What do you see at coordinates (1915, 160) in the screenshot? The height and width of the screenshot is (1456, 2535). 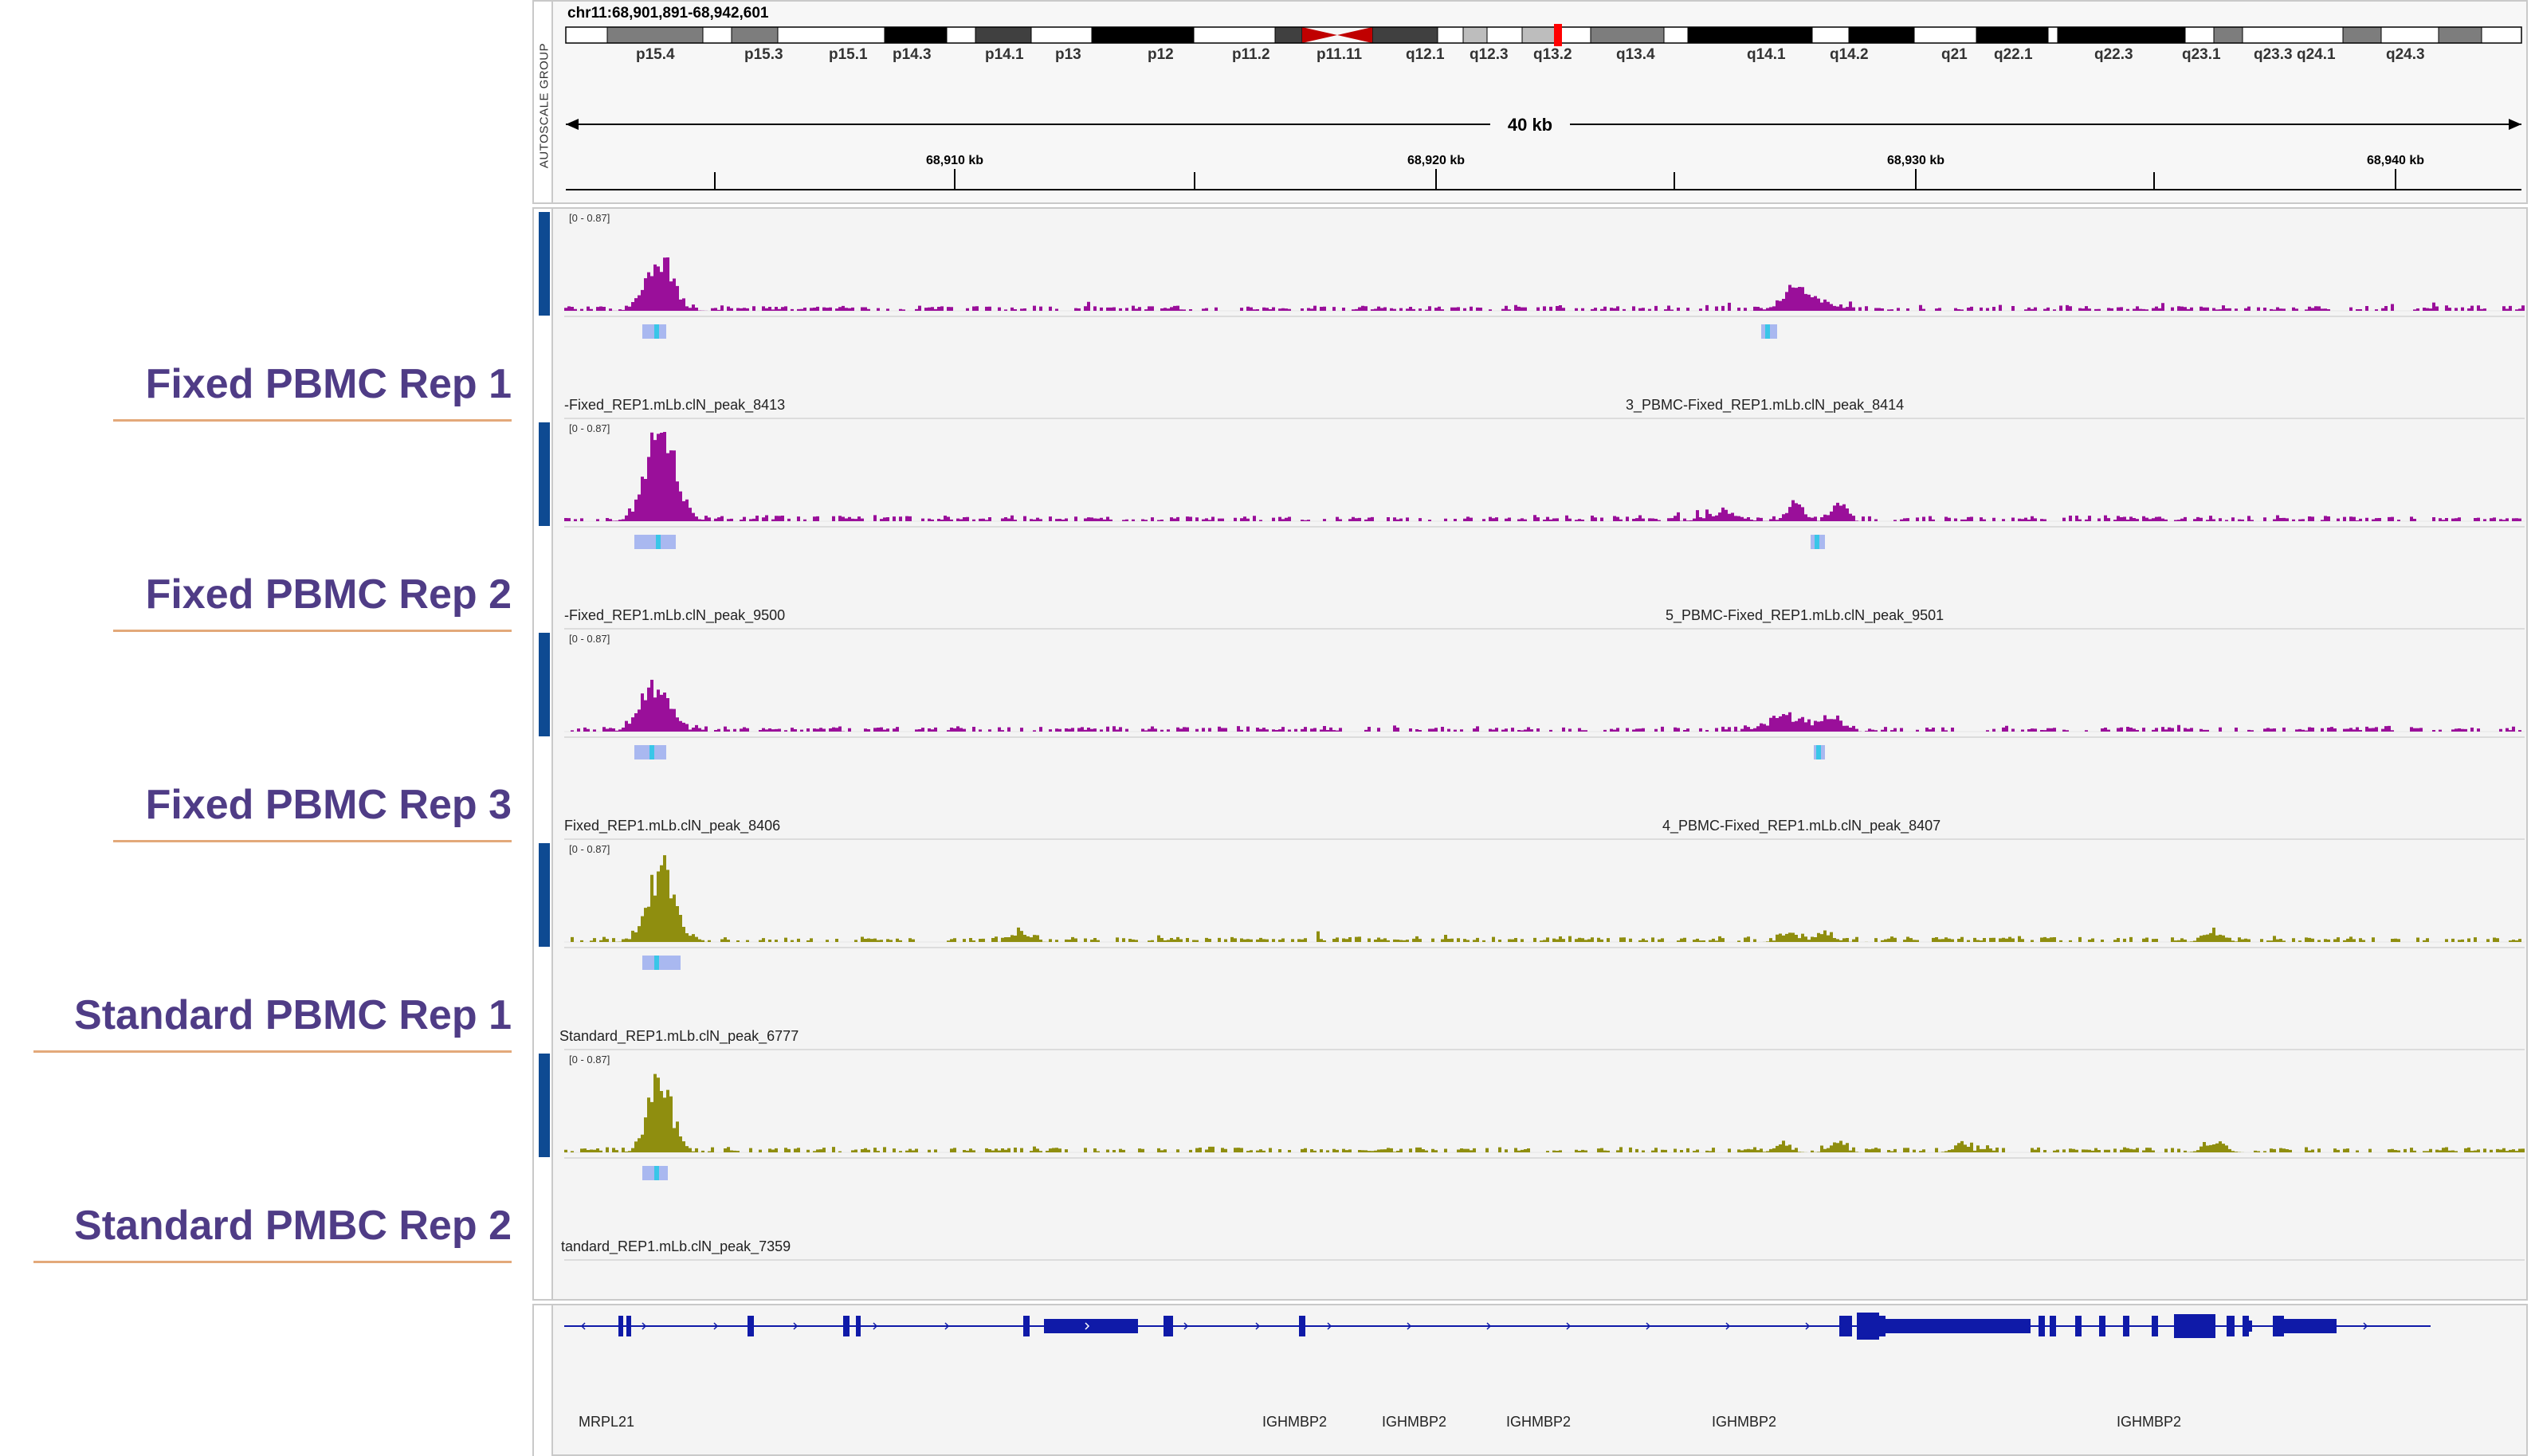 I see `ruler-tick-label: 68,930 kb` at bounding box center [1915, 160].